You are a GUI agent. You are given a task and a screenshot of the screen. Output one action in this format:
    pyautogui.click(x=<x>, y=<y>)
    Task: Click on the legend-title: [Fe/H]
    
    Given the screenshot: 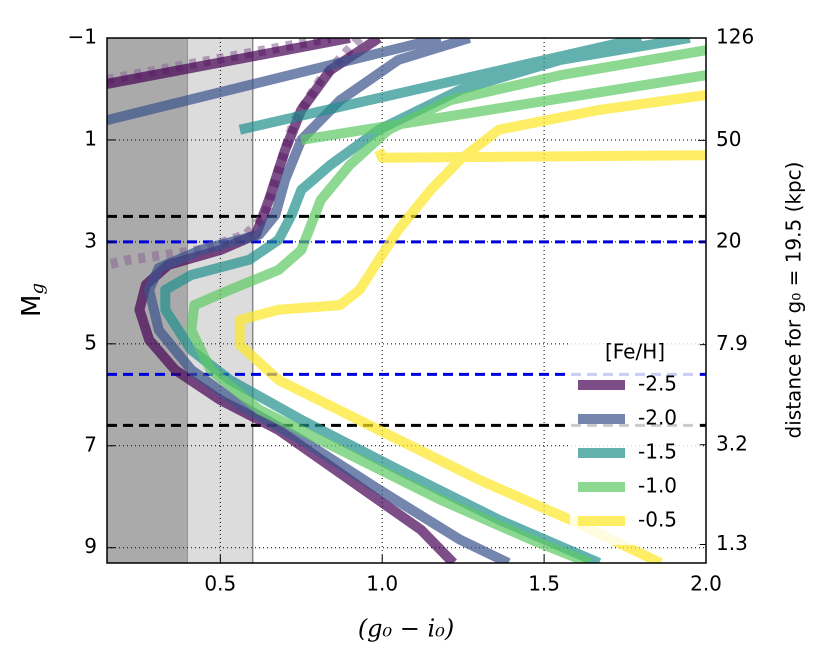 What is the action you would take?
    pyautogui.click(x=635, y=352)
    